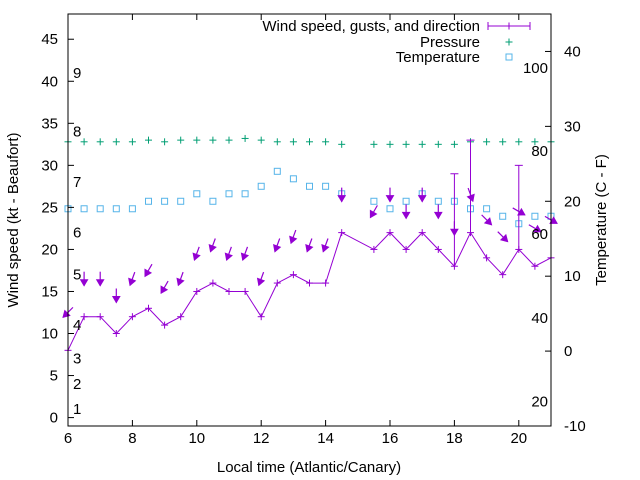 Image resolution: width=640 pixels, height=480 pixels. What do you see at coordinates (509, 42) in the screenshot?
I see `legend-pressure-point` at bounding box center [509, 42].